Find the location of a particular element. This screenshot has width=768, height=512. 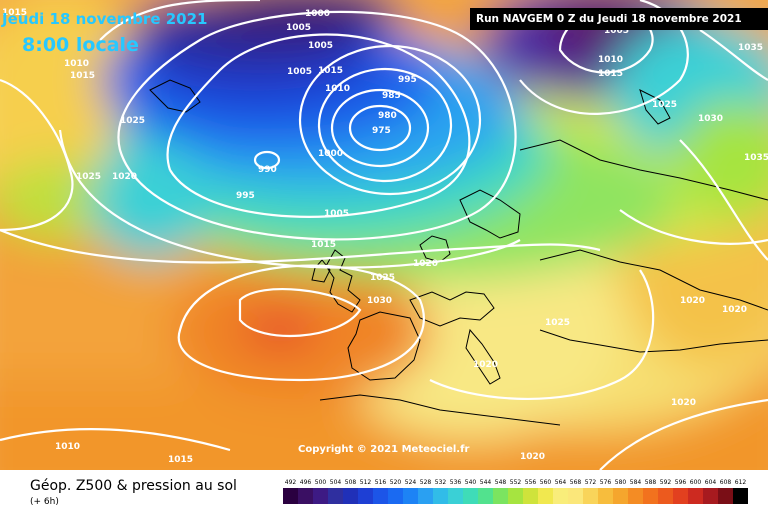

scale-tick-label: 544 is located at coordinates (486, 482).